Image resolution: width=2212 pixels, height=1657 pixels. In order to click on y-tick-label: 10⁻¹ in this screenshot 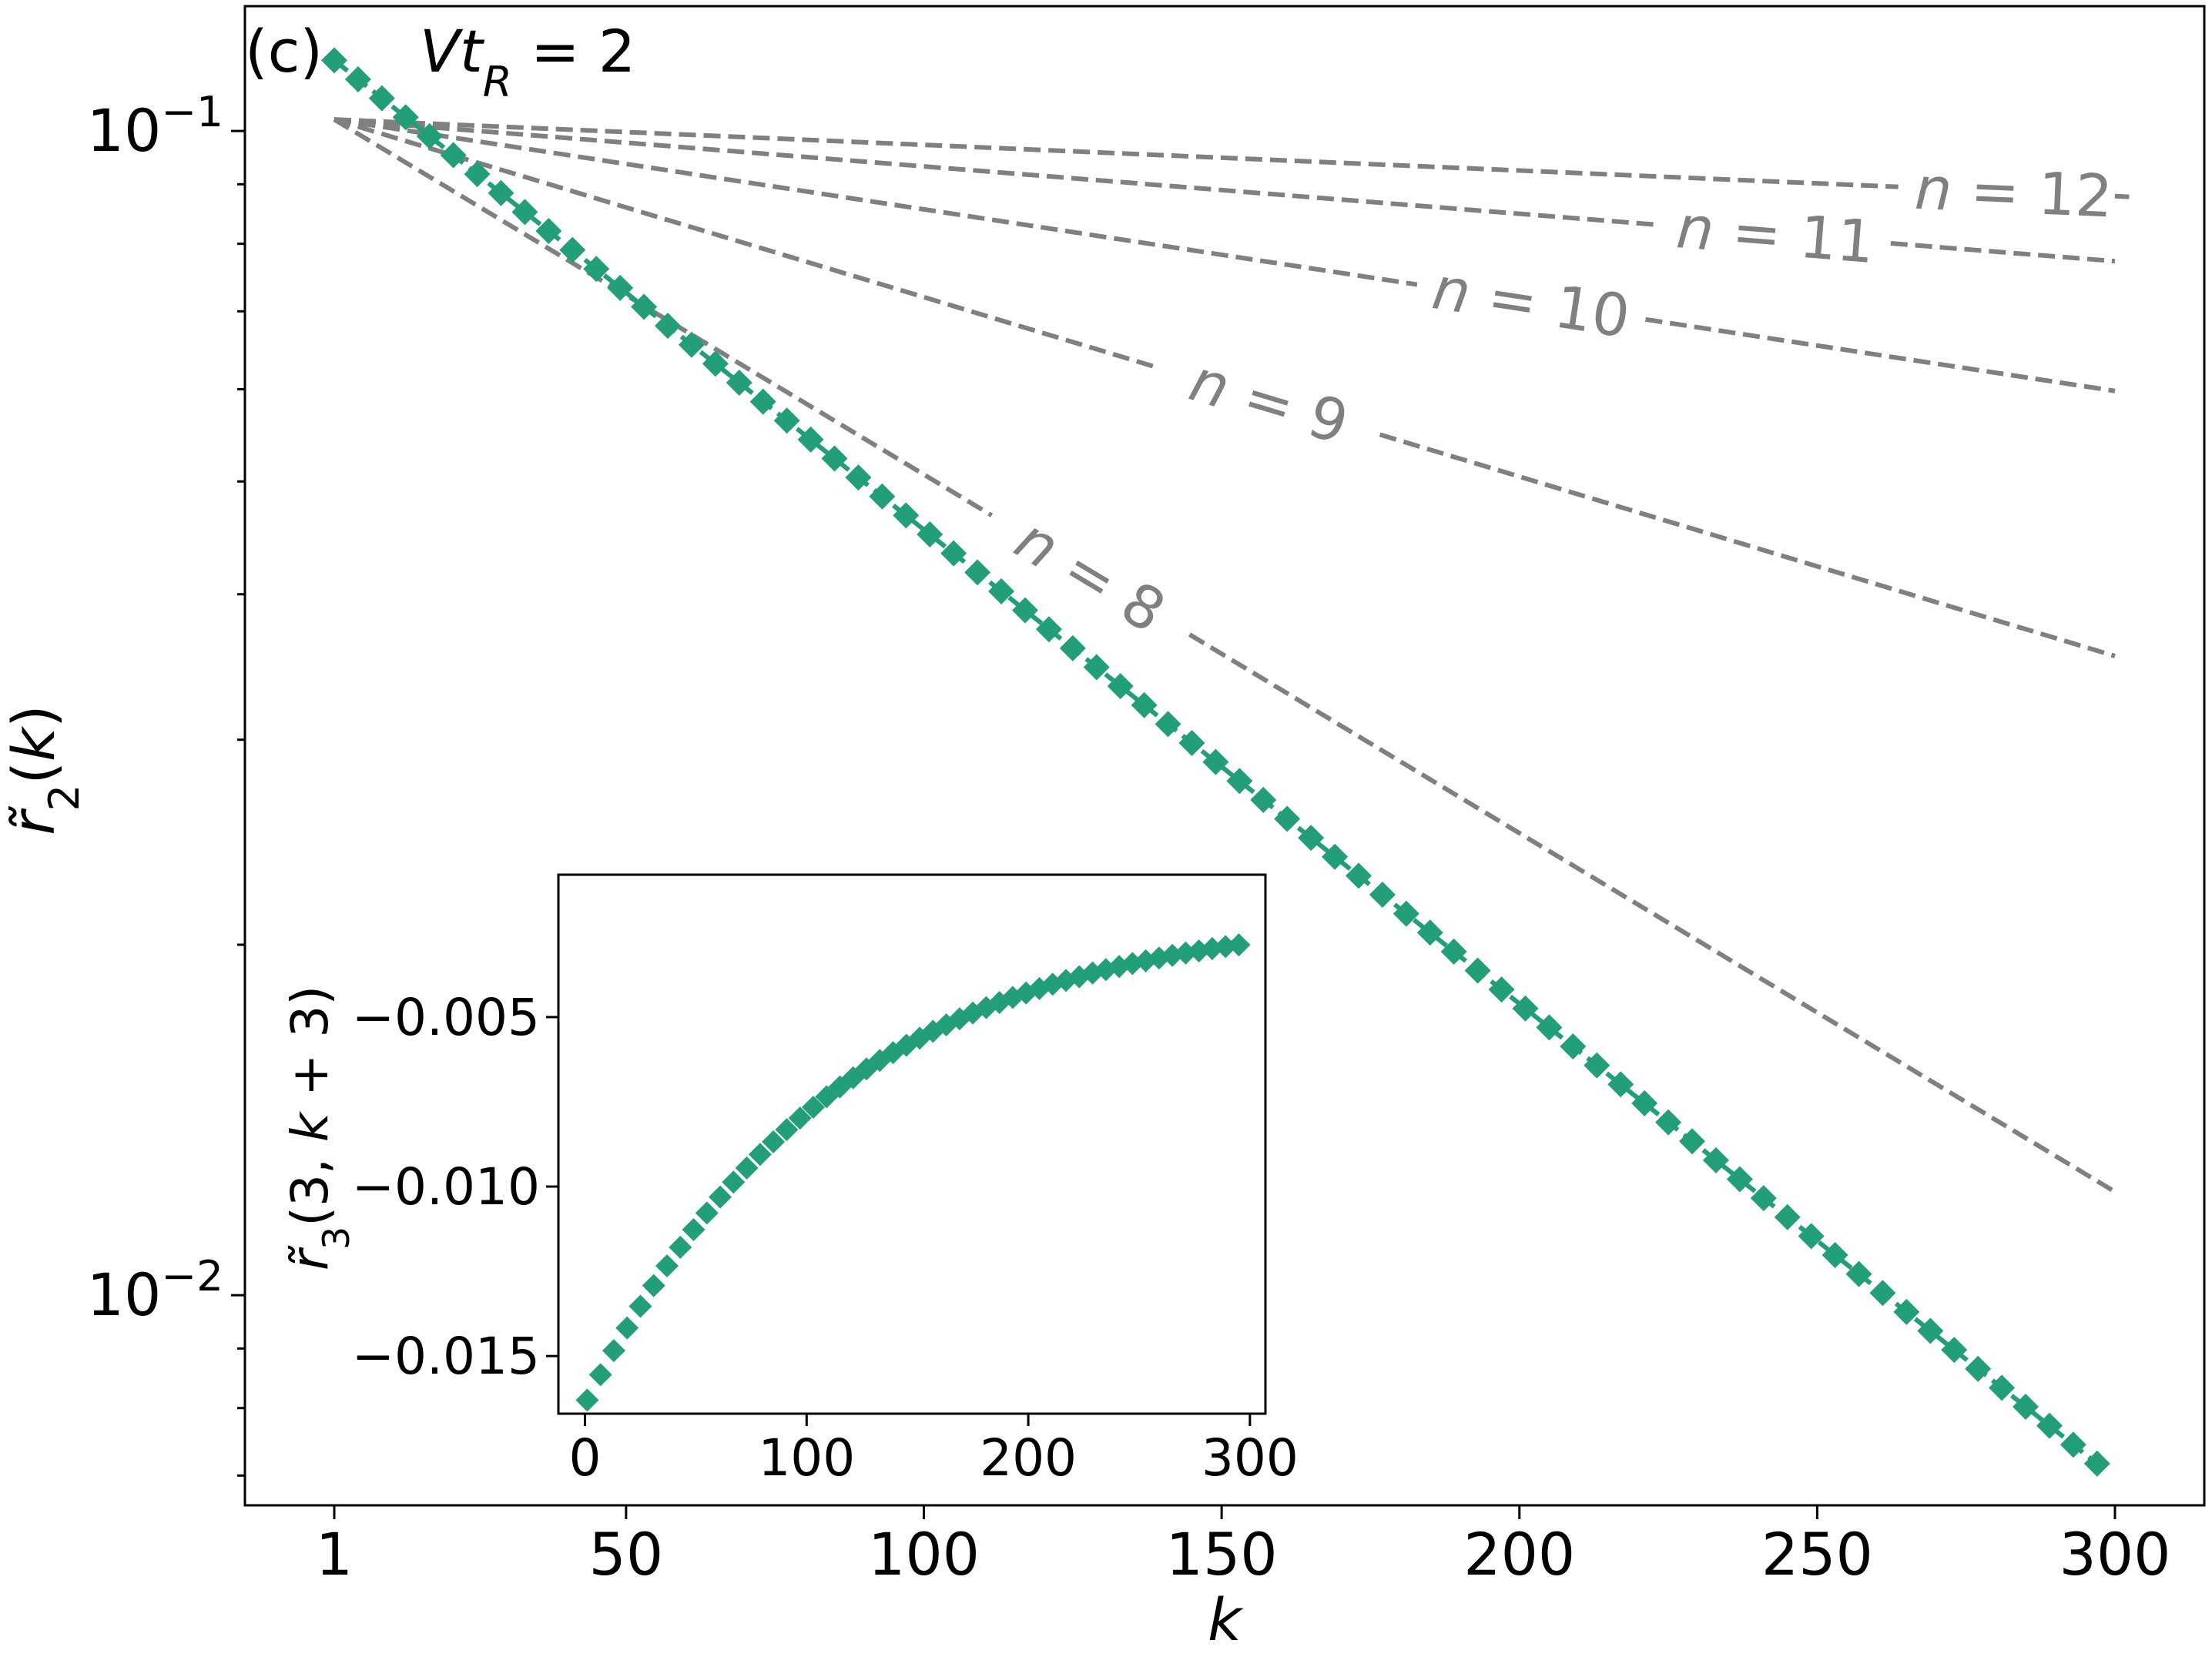, I will do `click(155, 126)`.